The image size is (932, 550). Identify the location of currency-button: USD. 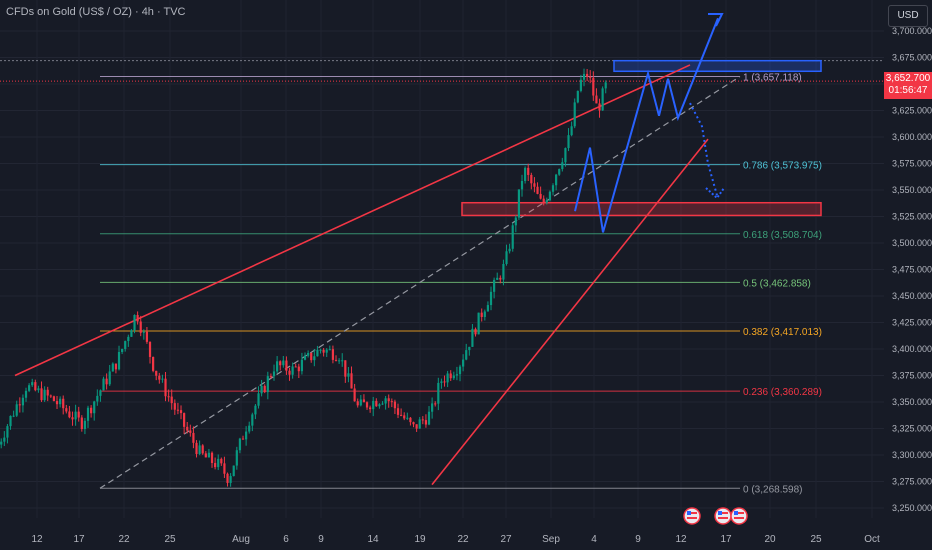
(908, 16).